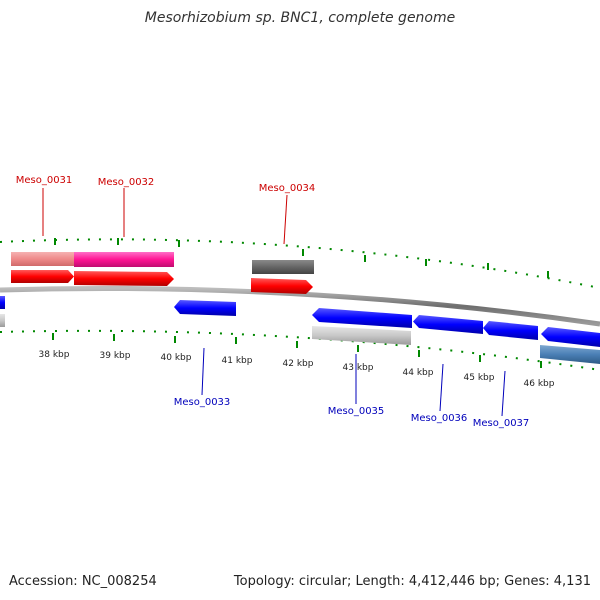  I want to click on gene-meso-0033-arrow, so click(205, 308).